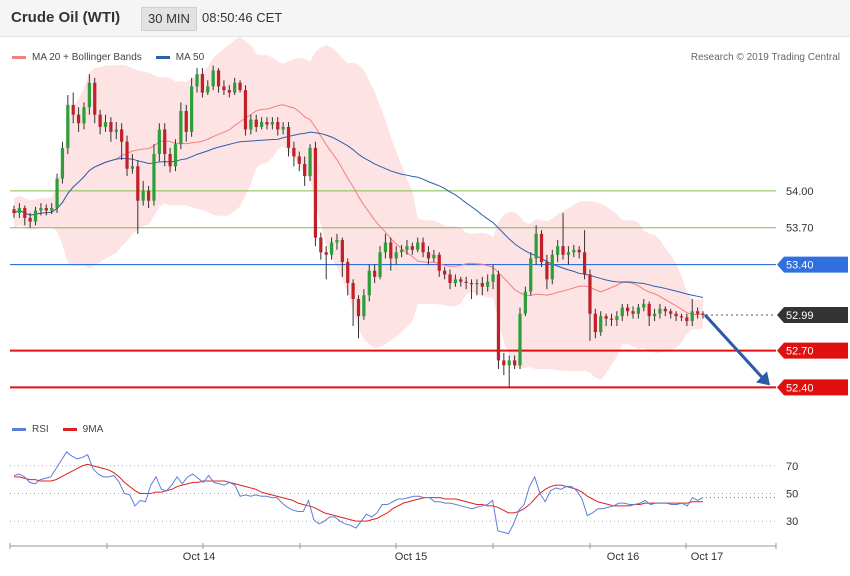 The width and height of the screenshot is (850, 576). I want to click on rsi-tick-70: 70, so click(792, 467).